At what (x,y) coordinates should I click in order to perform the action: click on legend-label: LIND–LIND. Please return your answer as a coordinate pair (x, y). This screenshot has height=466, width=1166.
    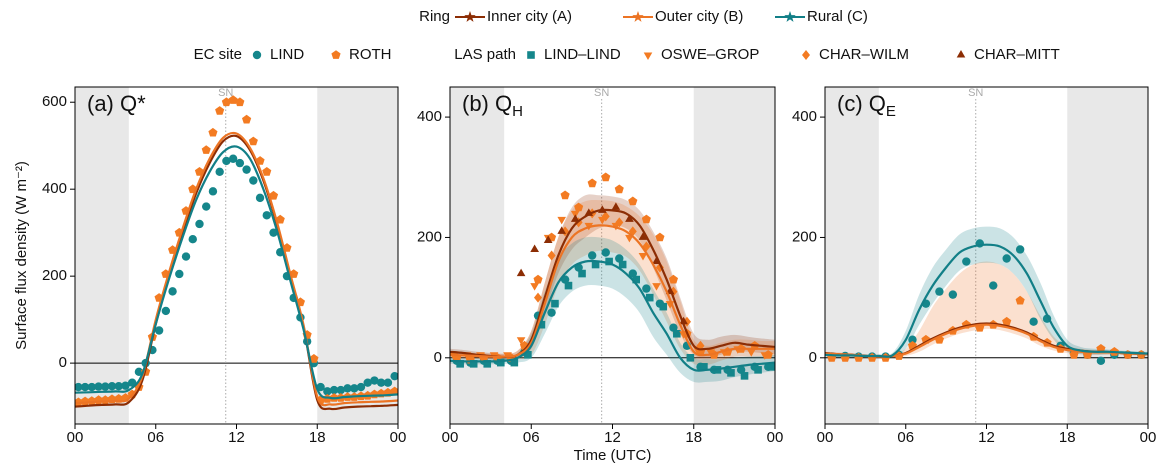
    Looking at the image, I should click on (582, 54).